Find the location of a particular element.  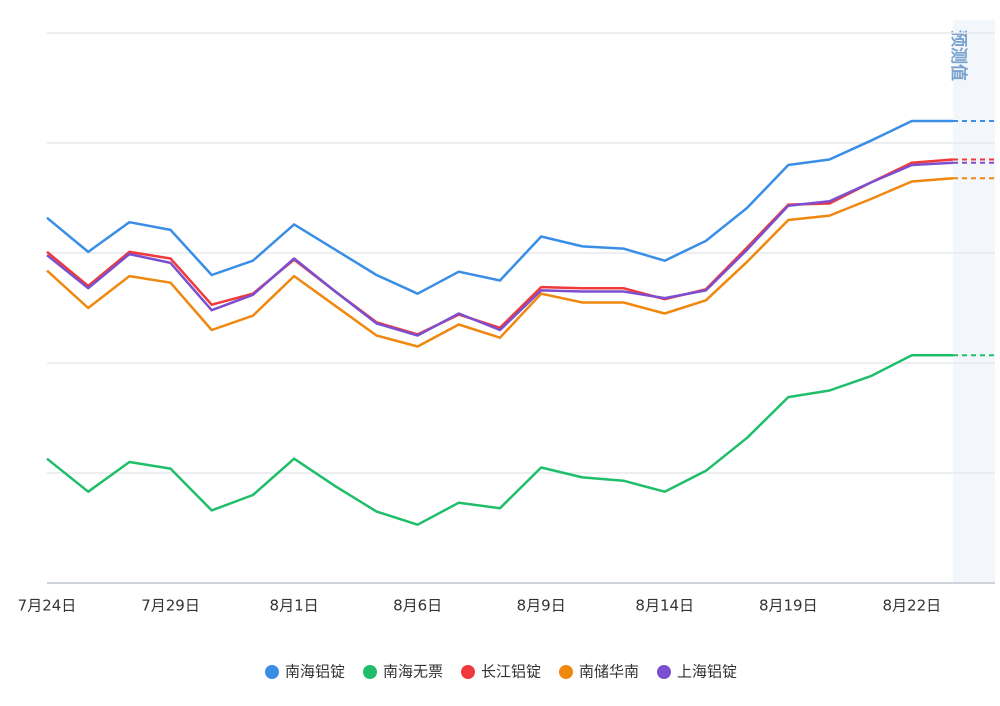

x-tick-label: 8月19日 is located at coordinates (788, 606).